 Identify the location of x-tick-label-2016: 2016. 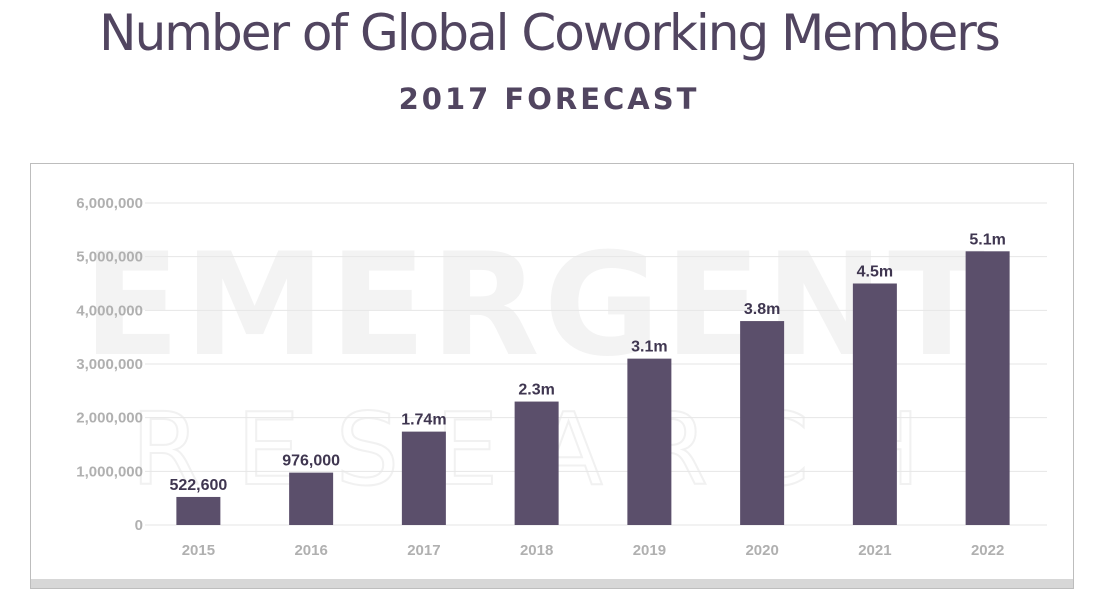
(310, 550).